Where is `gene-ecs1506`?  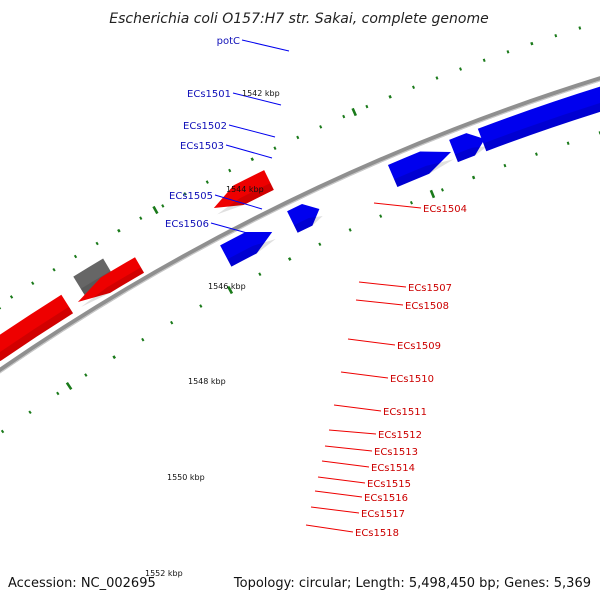
gene-ecs1506 is located at coordinates (246, 249).